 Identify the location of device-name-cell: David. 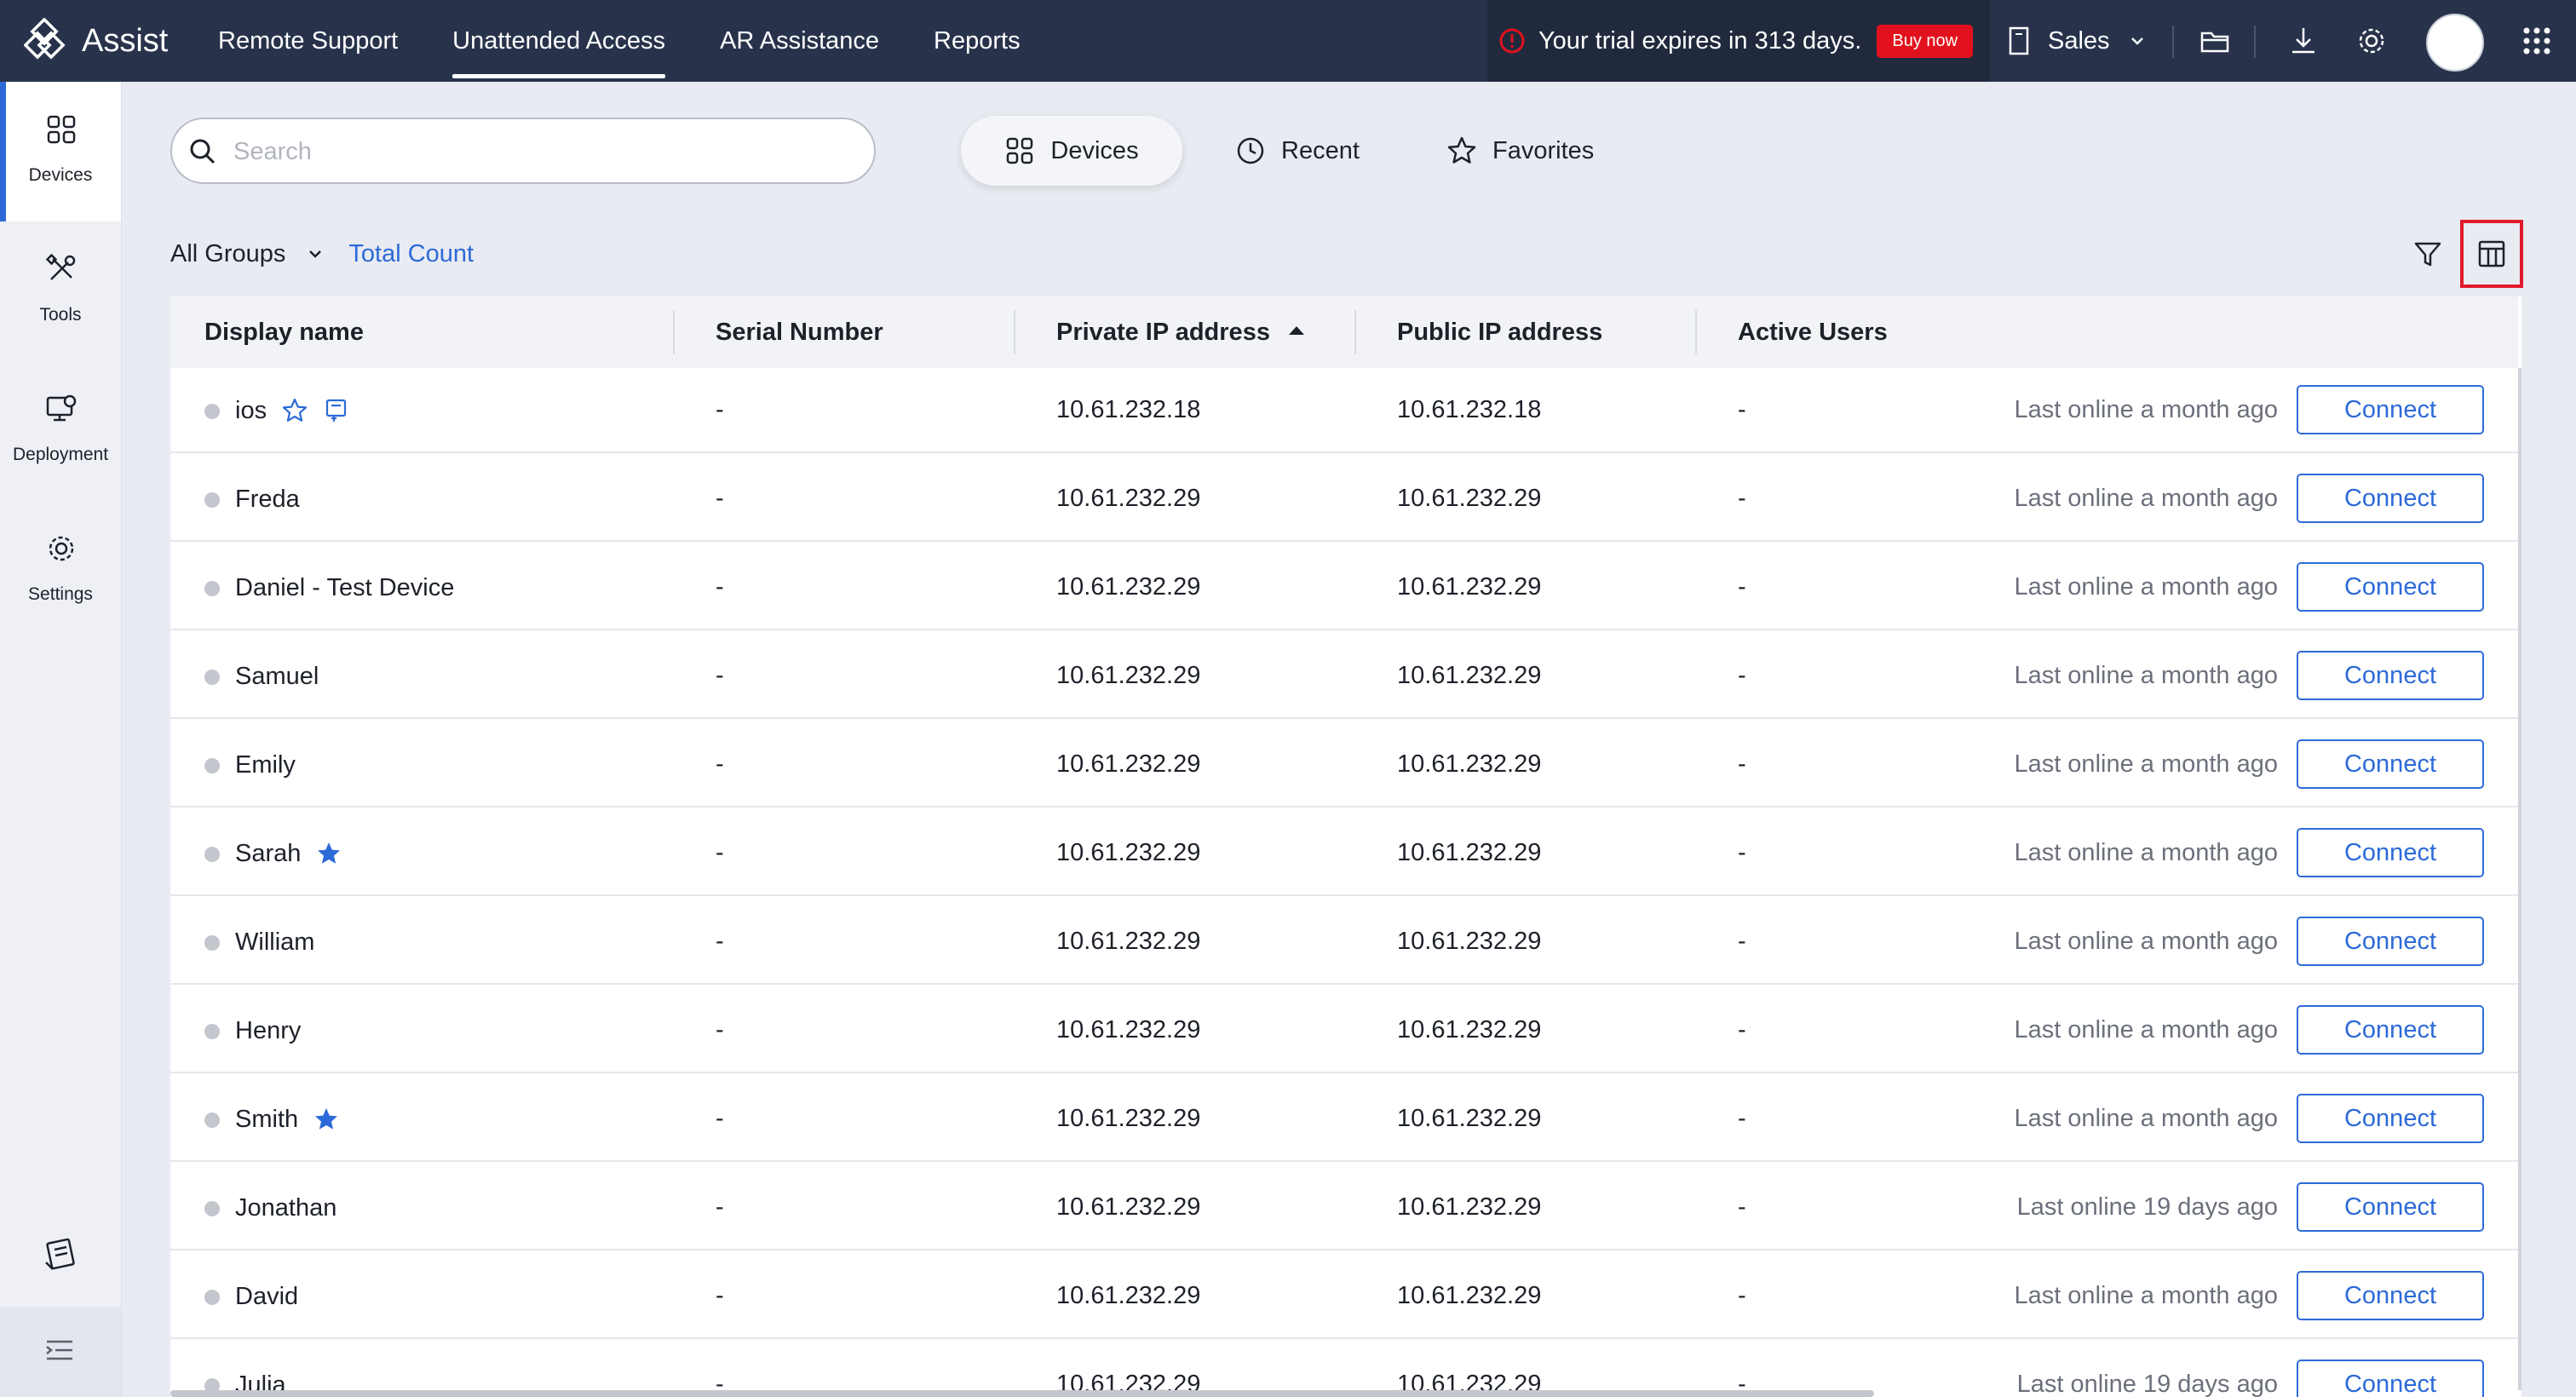
(267, 1297).